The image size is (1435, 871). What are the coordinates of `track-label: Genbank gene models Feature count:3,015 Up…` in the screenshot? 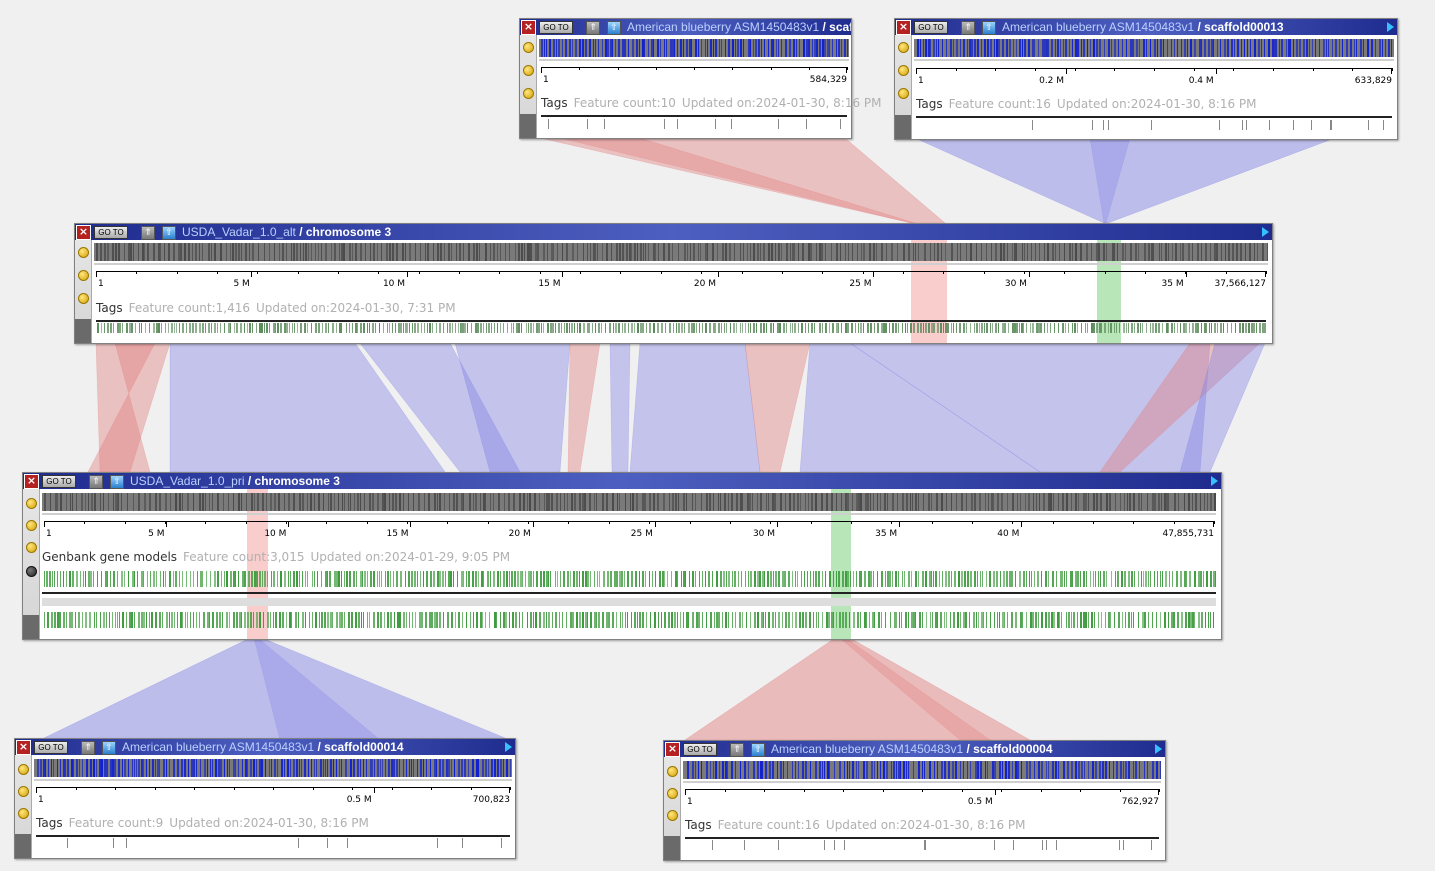 It's located at (276, 557).